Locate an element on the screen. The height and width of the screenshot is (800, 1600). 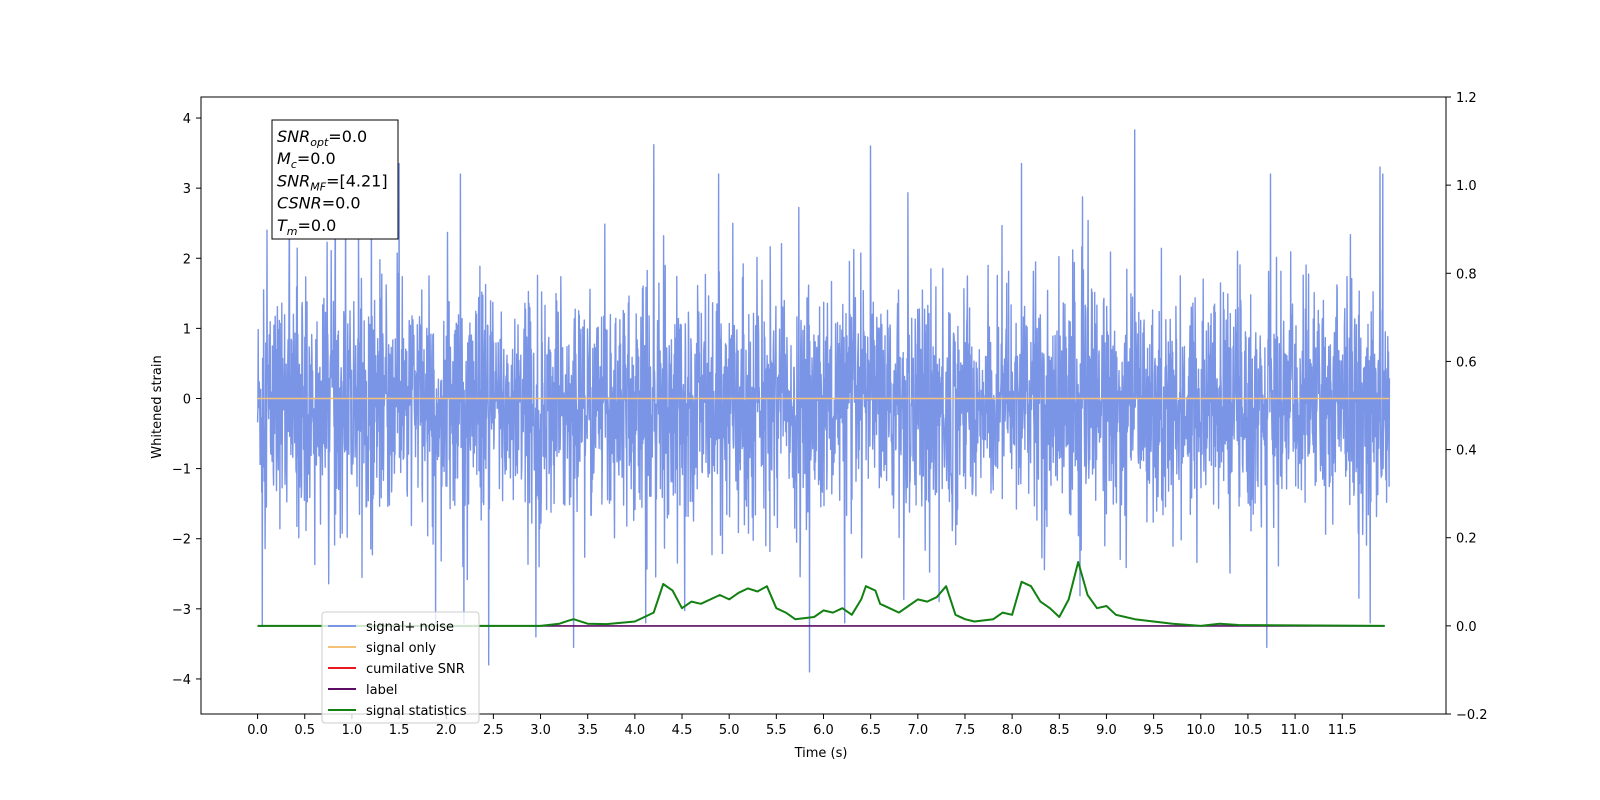
x-tick-label: 3.5 is located at coordinates (587, 730).